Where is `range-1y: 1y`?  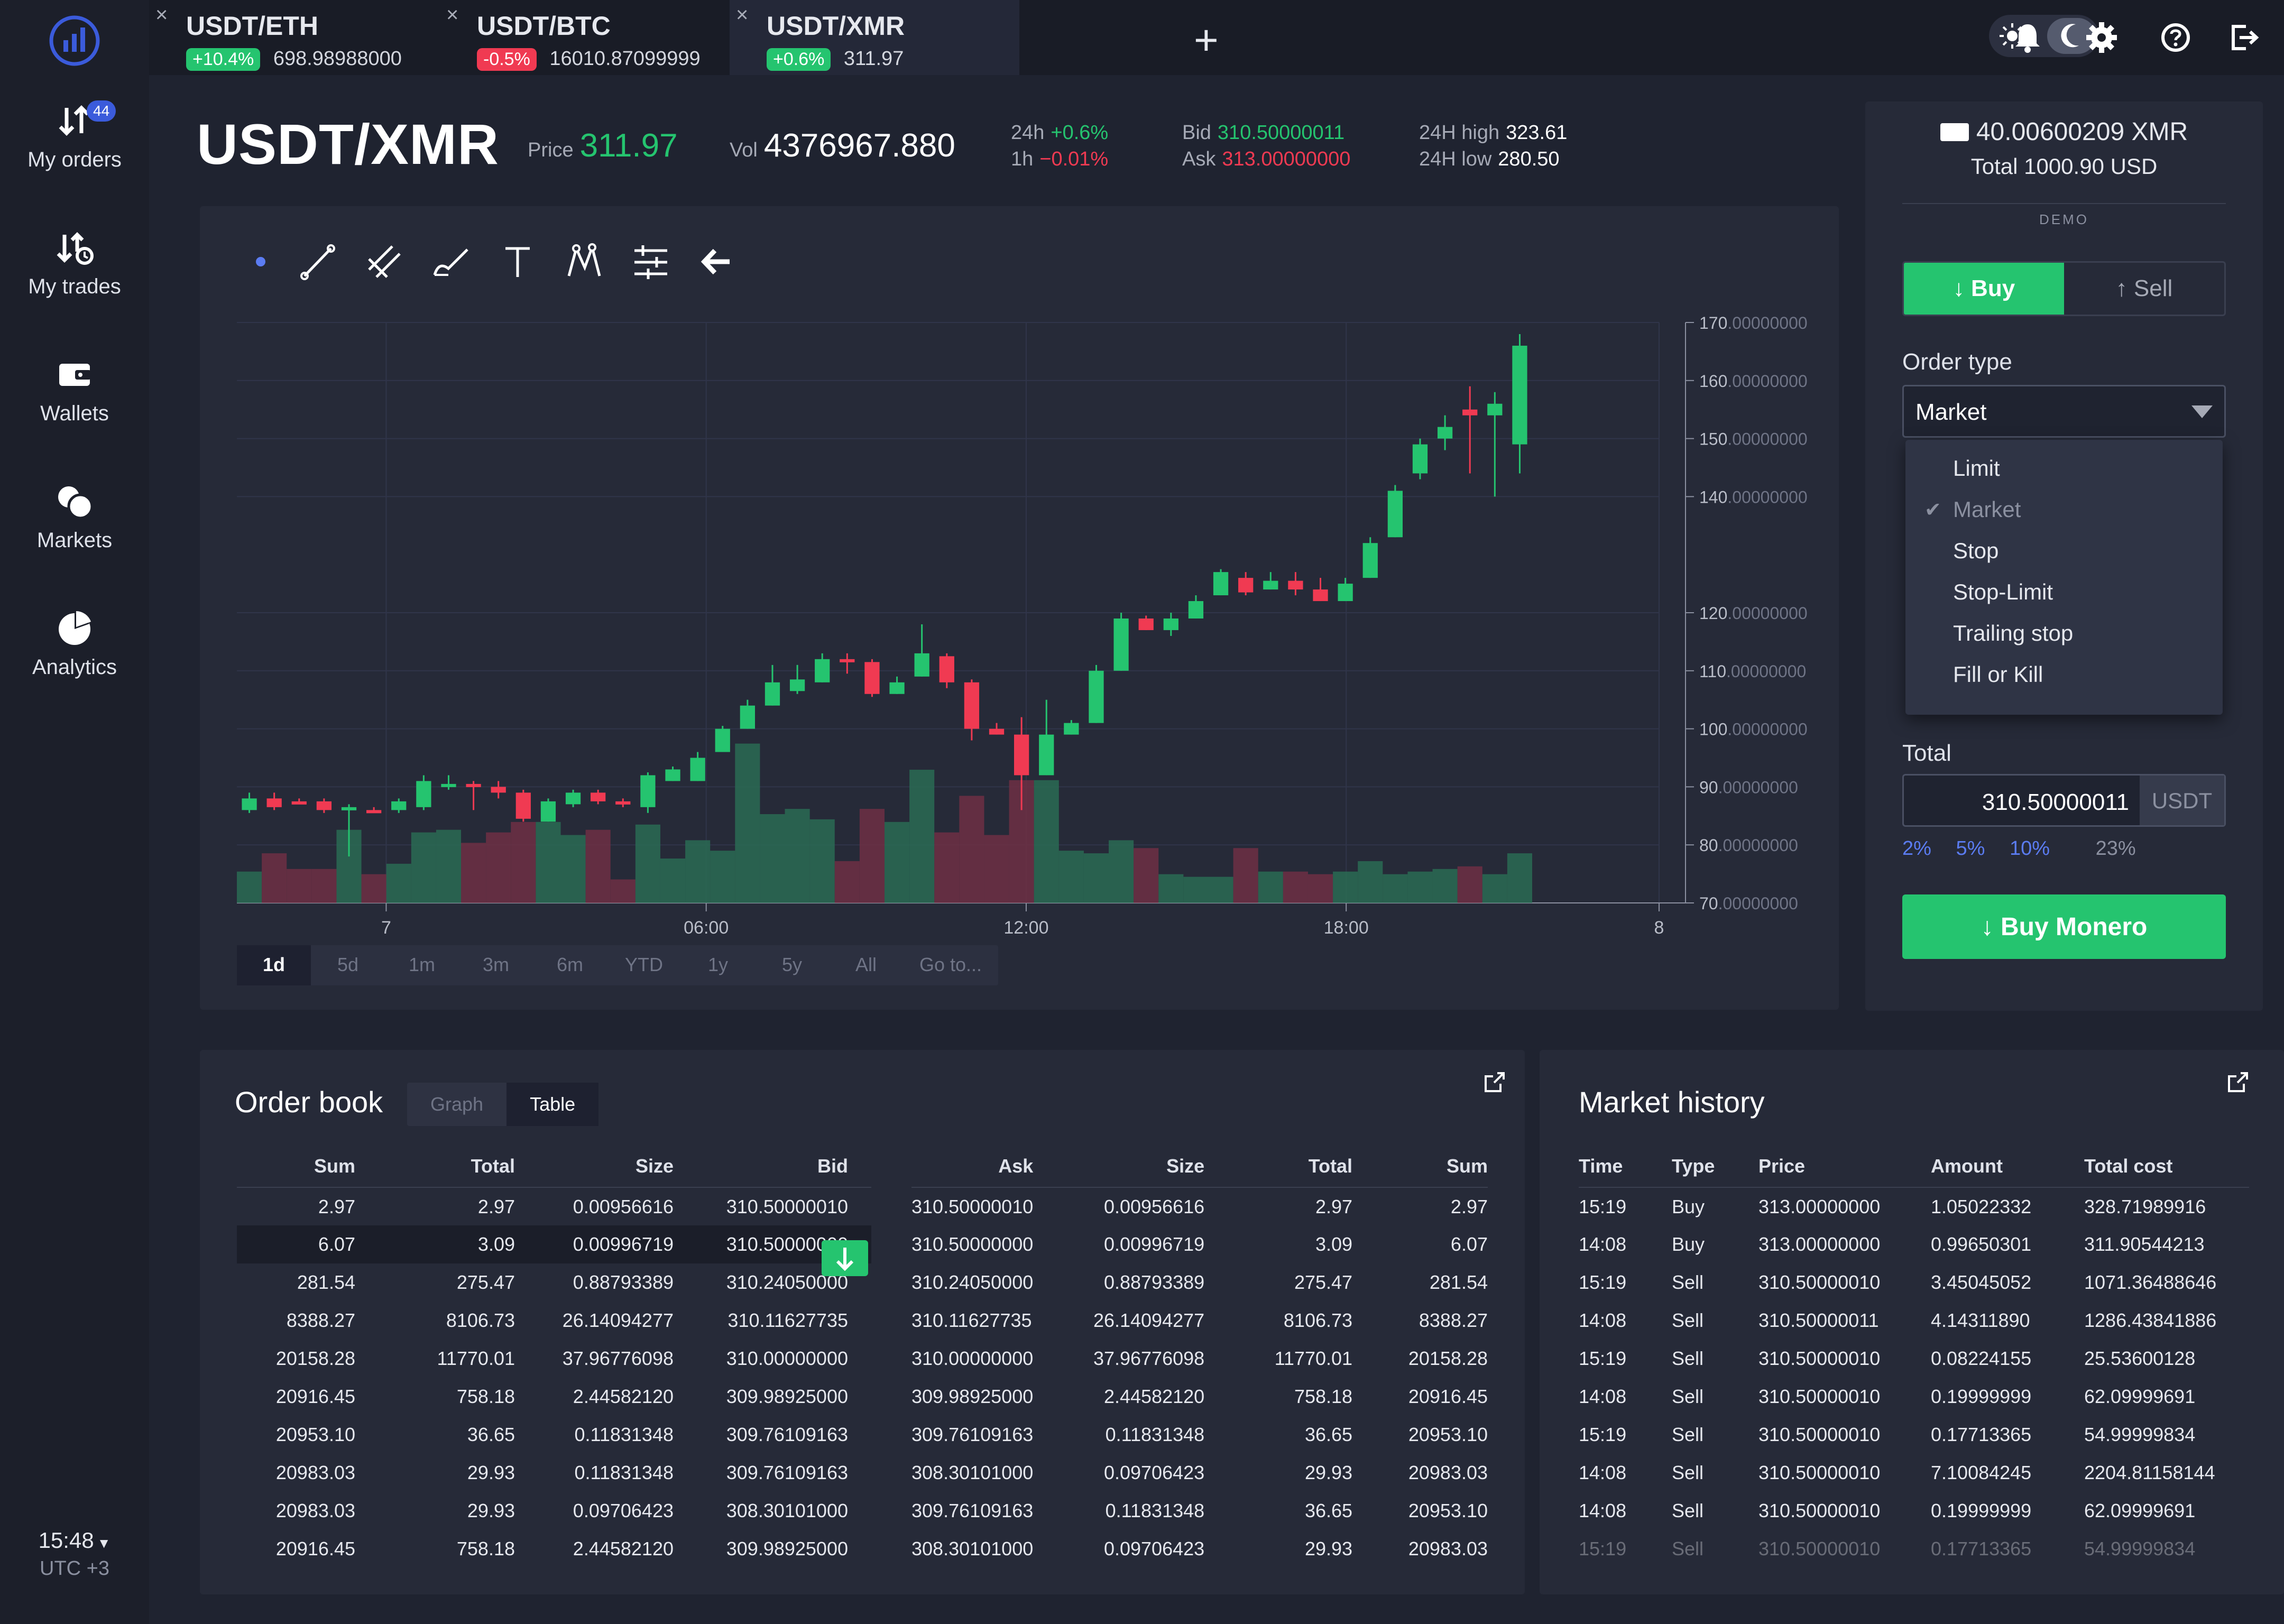
range-1y: 1y is located at coordinates (718, 965).